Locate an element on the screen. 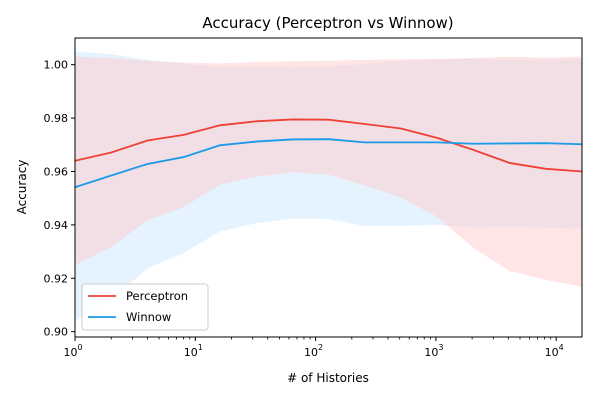  y-tick-label: 0.90 is located at coordinates (56, 332).